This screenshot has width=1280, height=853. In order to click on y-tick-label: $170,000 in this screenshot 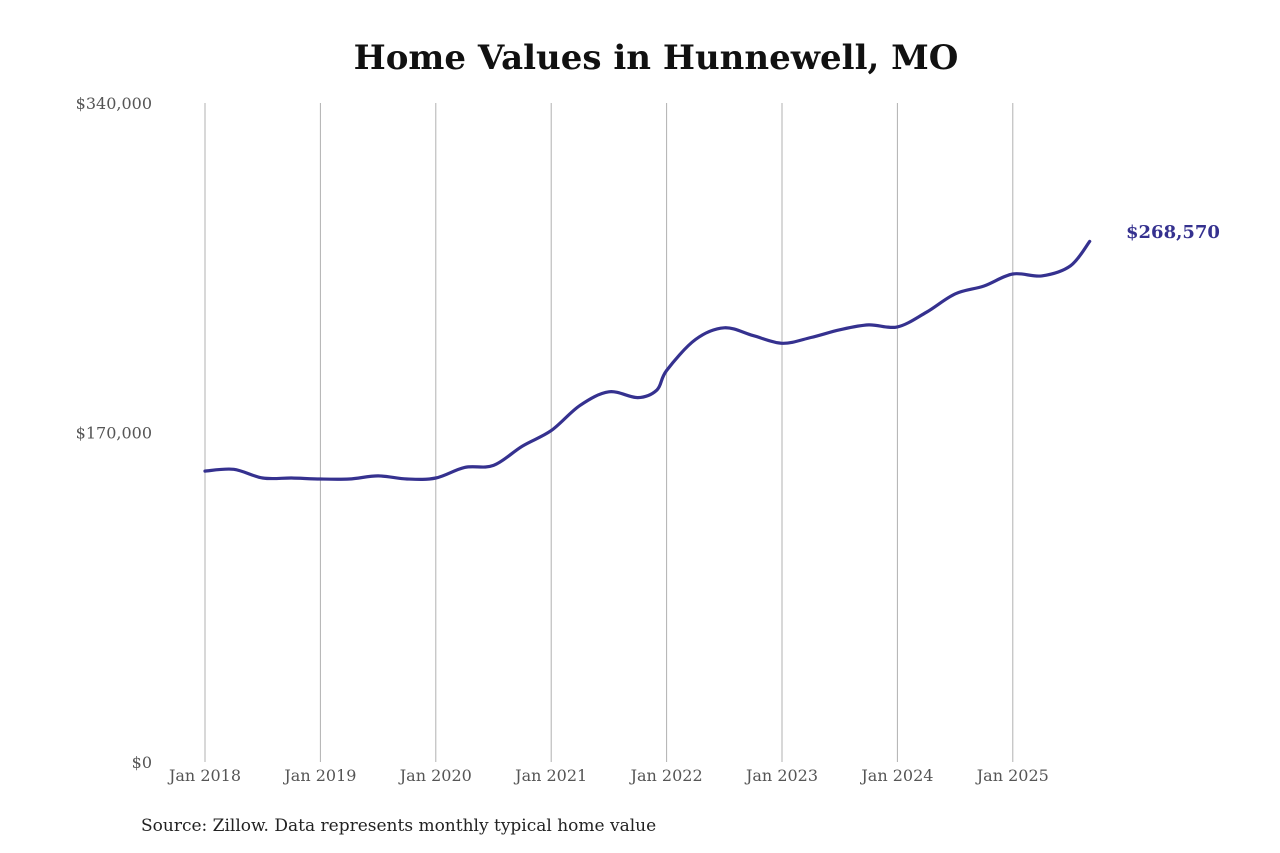, I will do `click(114, 433)`.